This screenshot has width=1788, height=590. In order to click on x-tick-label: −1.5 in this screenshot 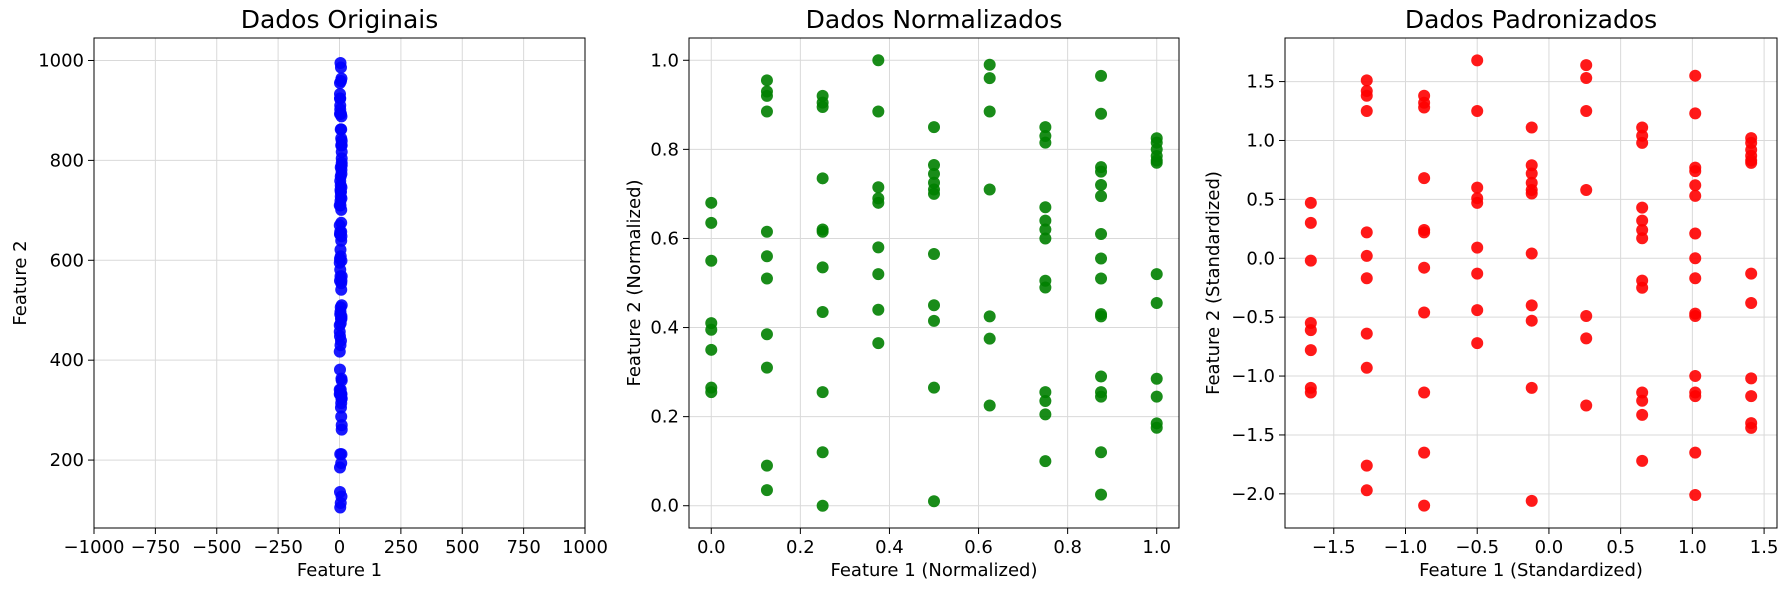, I will do `click(1334, 547)`.